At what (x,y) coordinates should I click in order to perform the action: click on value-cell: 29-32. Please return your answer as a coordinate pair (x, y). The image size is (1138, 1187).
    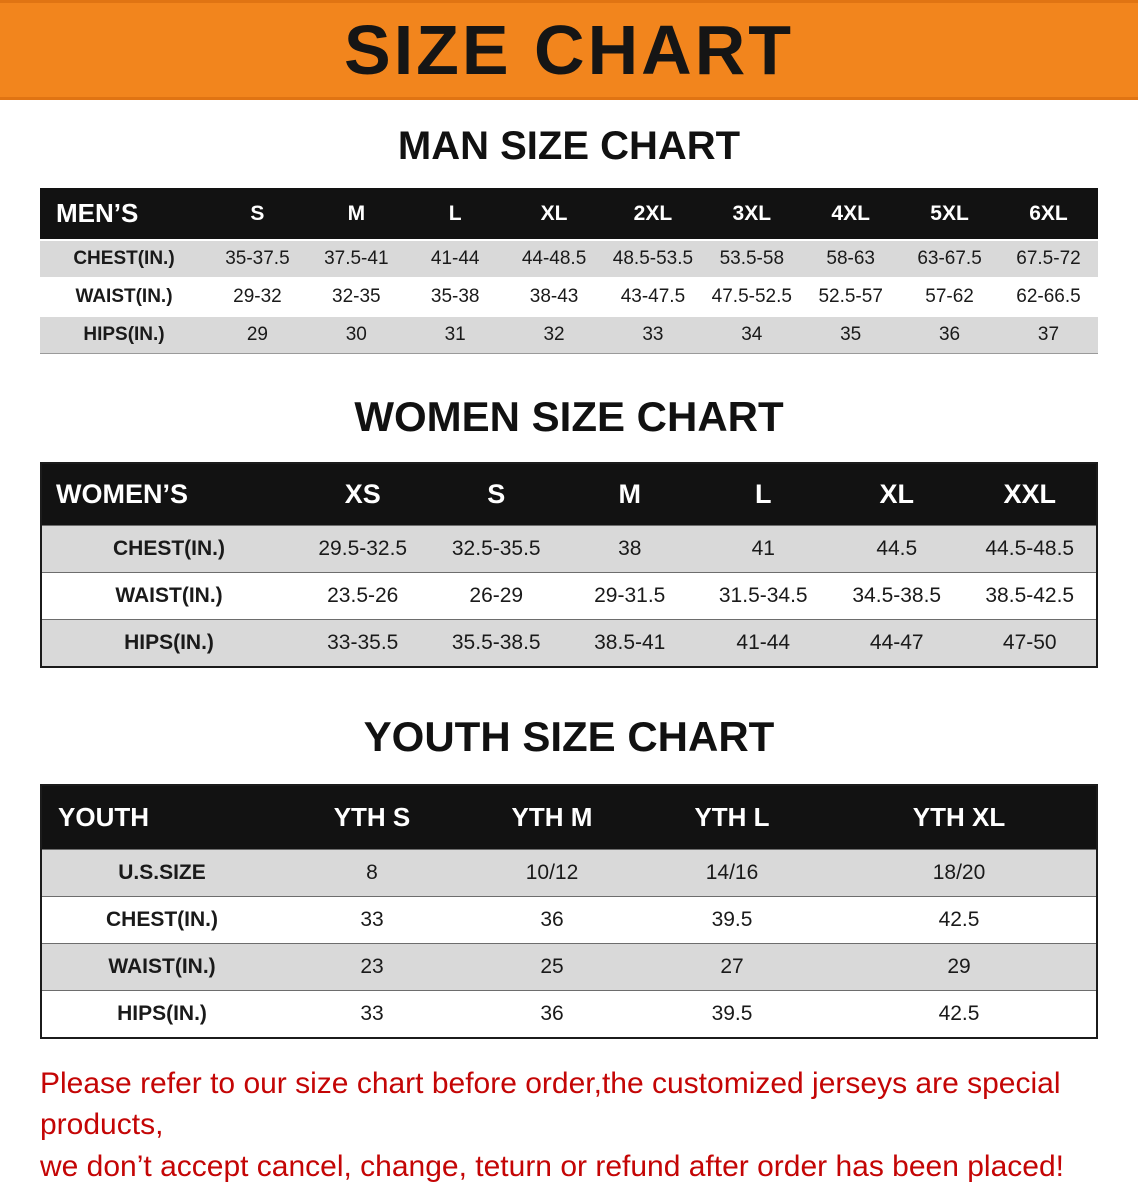
    Looking at the image, I should click on (257, 296).